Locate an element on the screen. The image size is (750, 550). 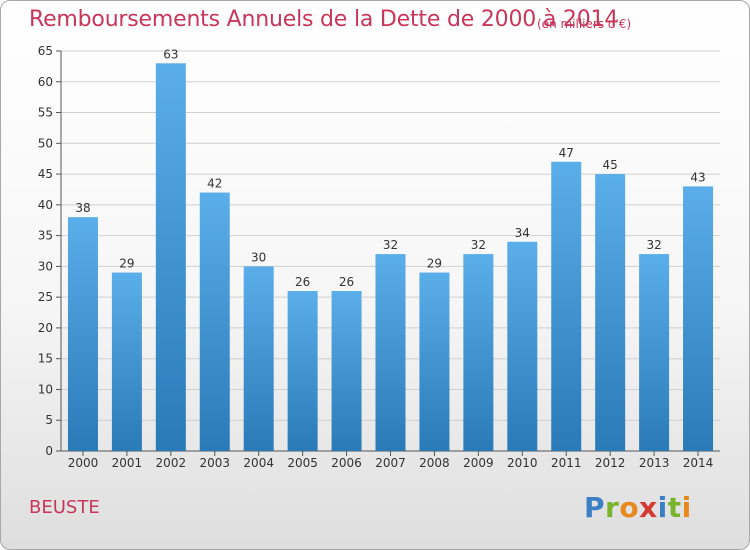
y-tick-label: 25 is located at coordinates (45, 297).